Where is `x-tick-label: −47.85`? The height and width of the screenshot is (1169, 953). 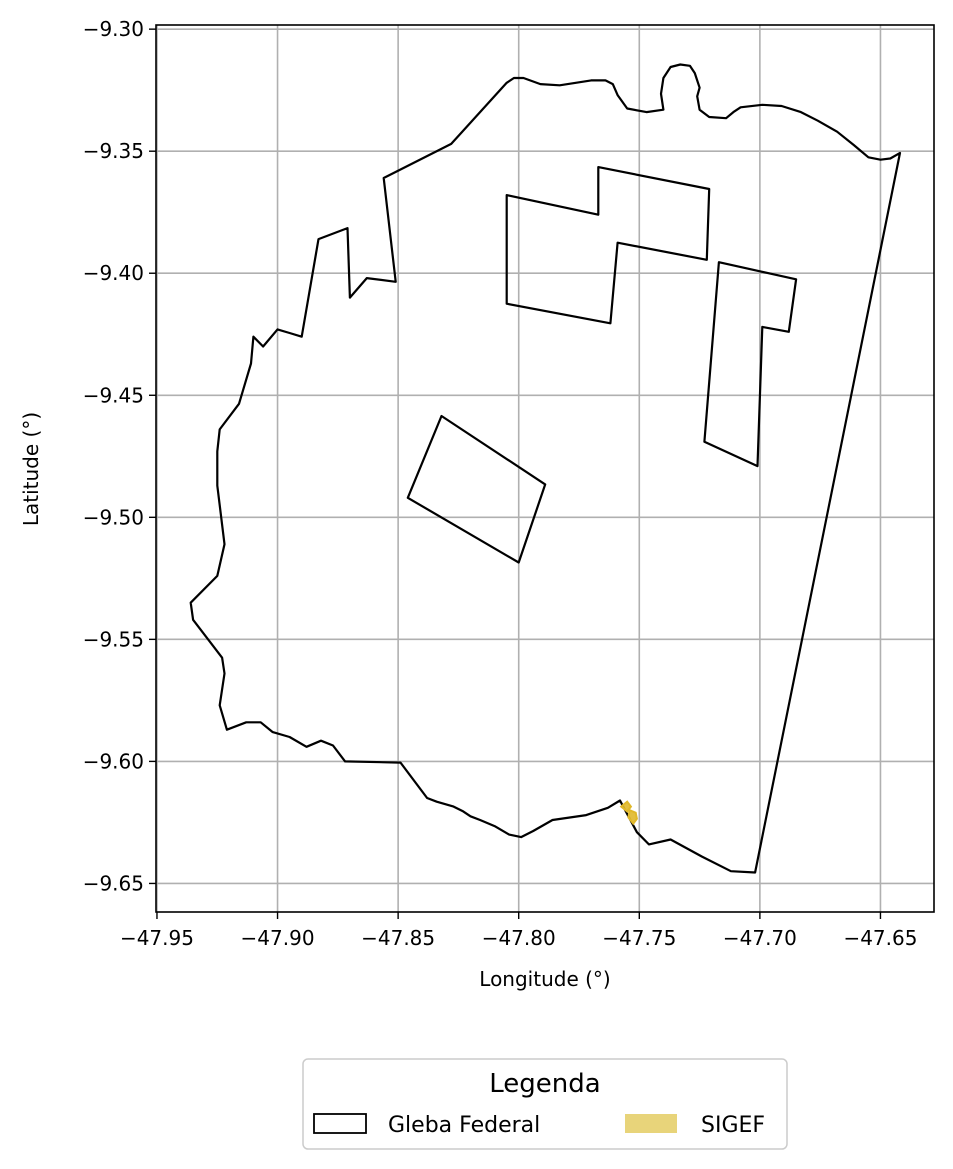 x-tick-label: −47.85 is located at coordinates (398, 938).